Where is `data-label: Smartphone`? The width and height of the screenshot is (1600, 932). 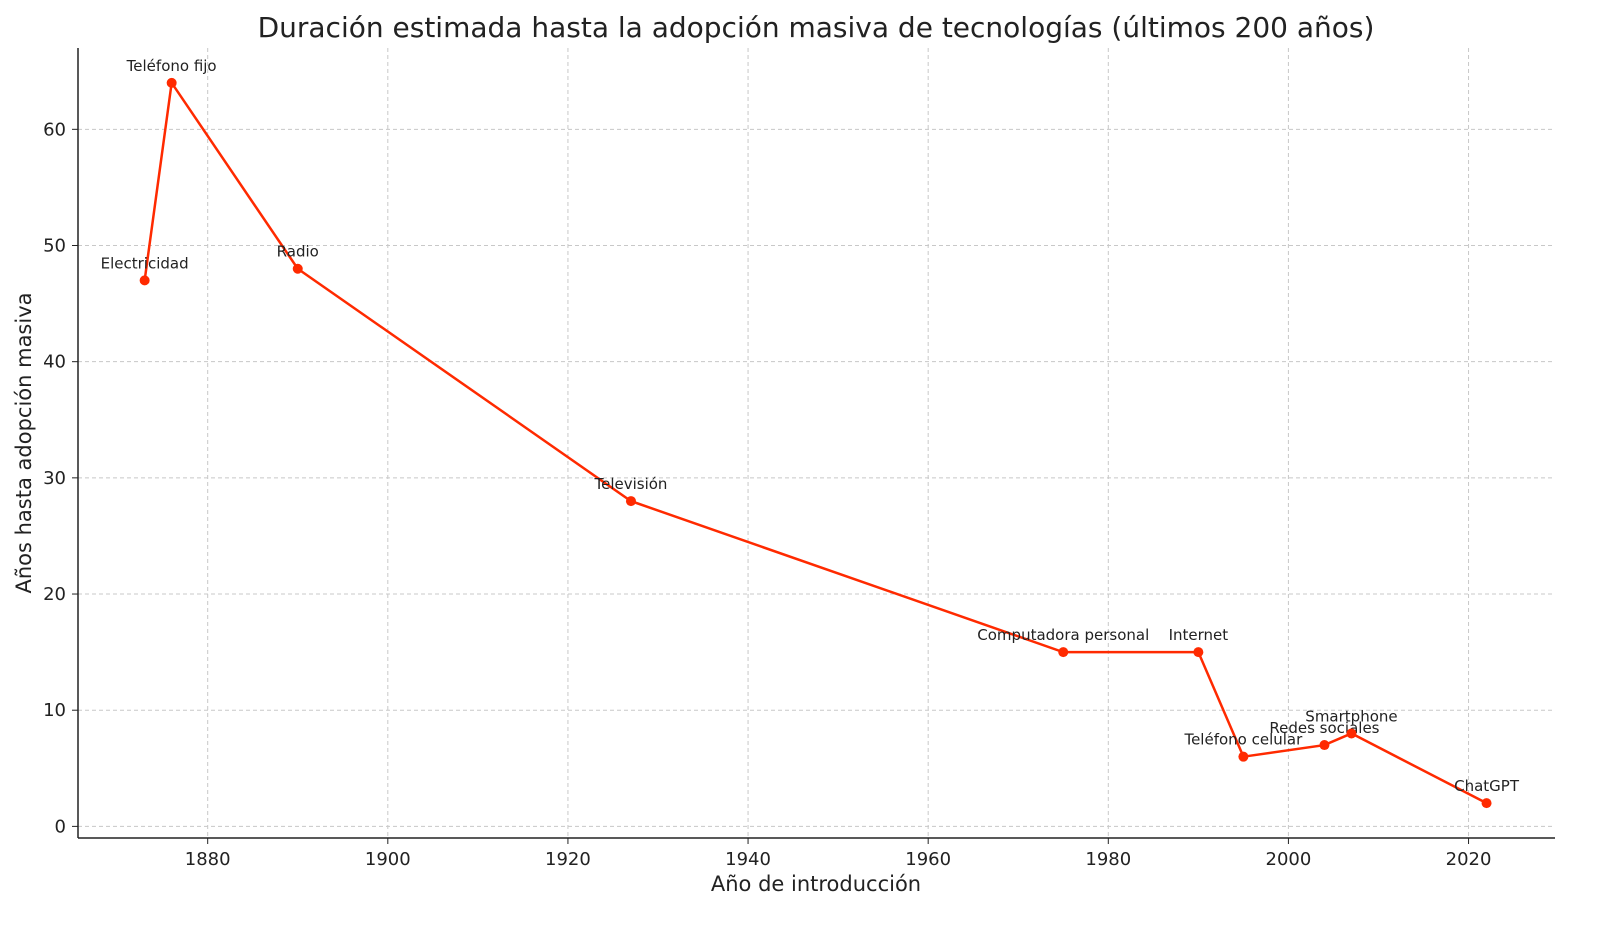
data-label: Smartphone is located at coordinates (1351, 716).